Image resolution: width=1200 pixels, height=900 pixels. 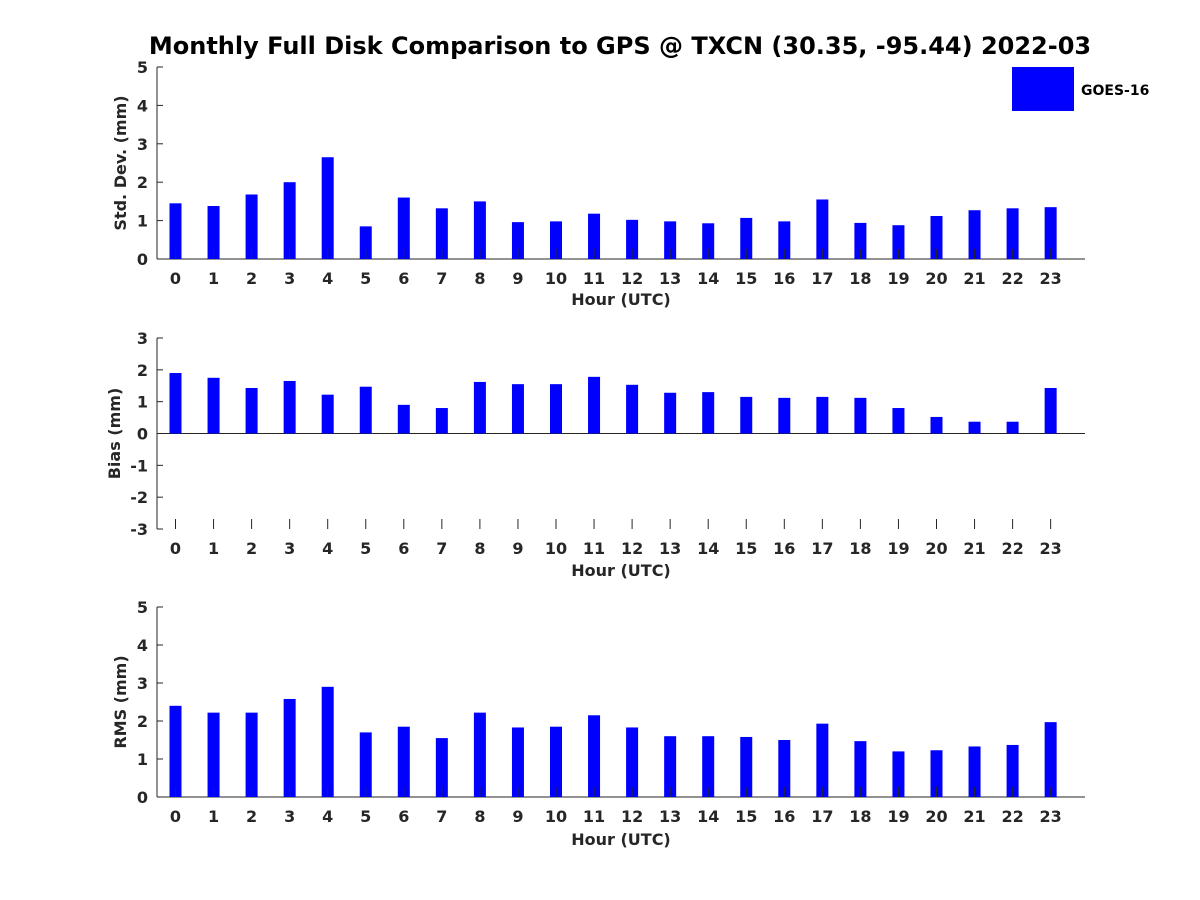 What do you see at coordinates (403, 816) in the screenshot?
I see `x-tick-label: 6` at bounding box center [403, 816].